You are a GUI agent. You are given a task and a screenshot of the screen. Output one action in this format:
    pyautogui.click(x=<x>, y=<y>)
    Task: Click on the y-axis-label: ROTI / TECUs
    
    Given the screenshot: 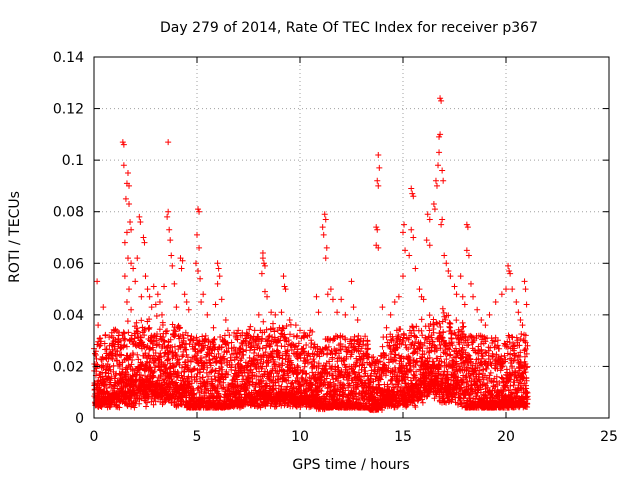 What is the action you would take?
    pyautogui.click(x=15, y=237)
    